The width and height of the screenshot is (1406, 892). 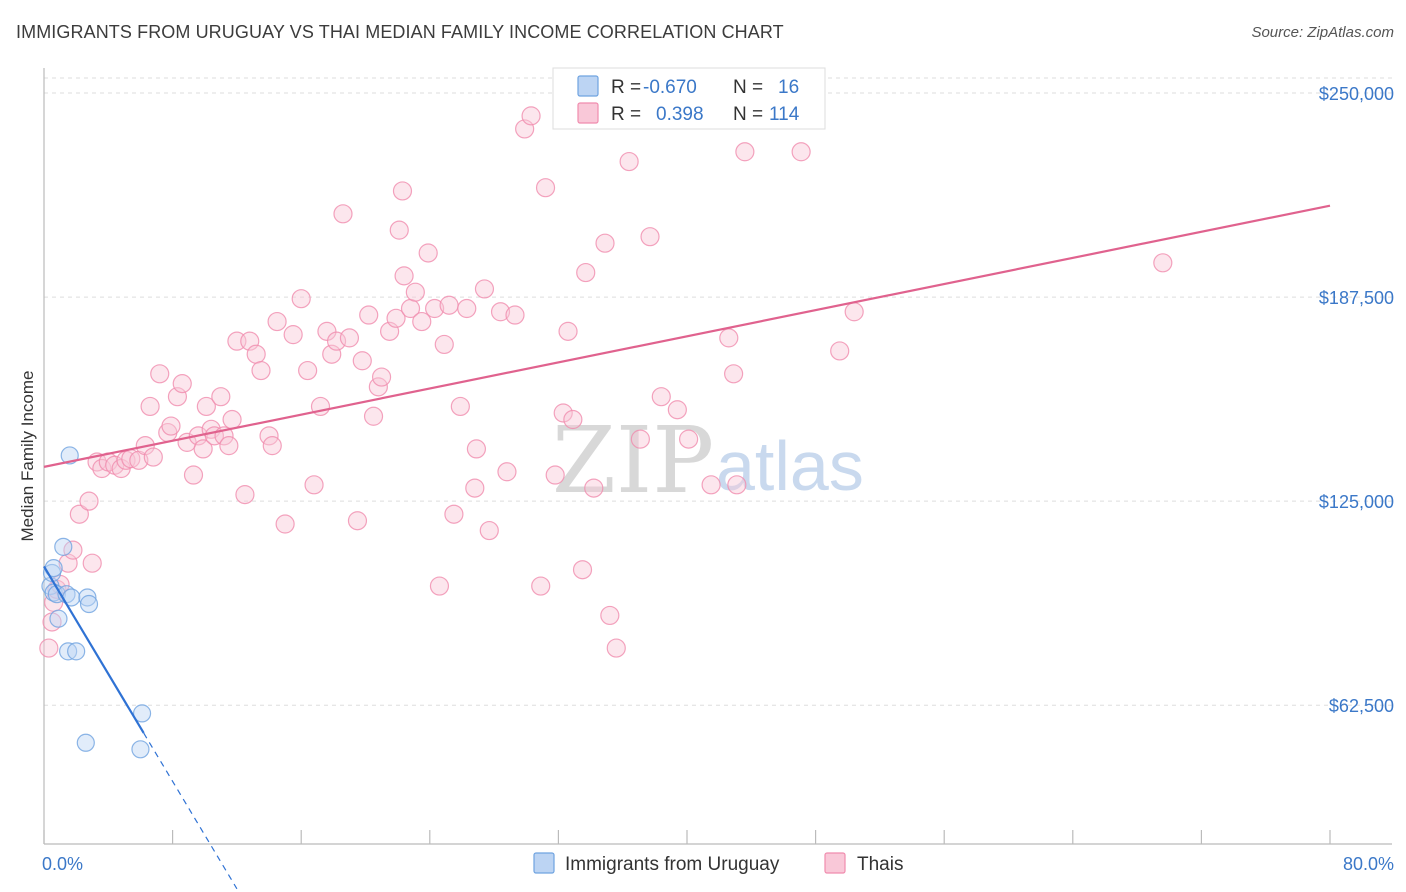 I want to click on legend-n-value-uruguay: 16, so click(x=788, y=87).